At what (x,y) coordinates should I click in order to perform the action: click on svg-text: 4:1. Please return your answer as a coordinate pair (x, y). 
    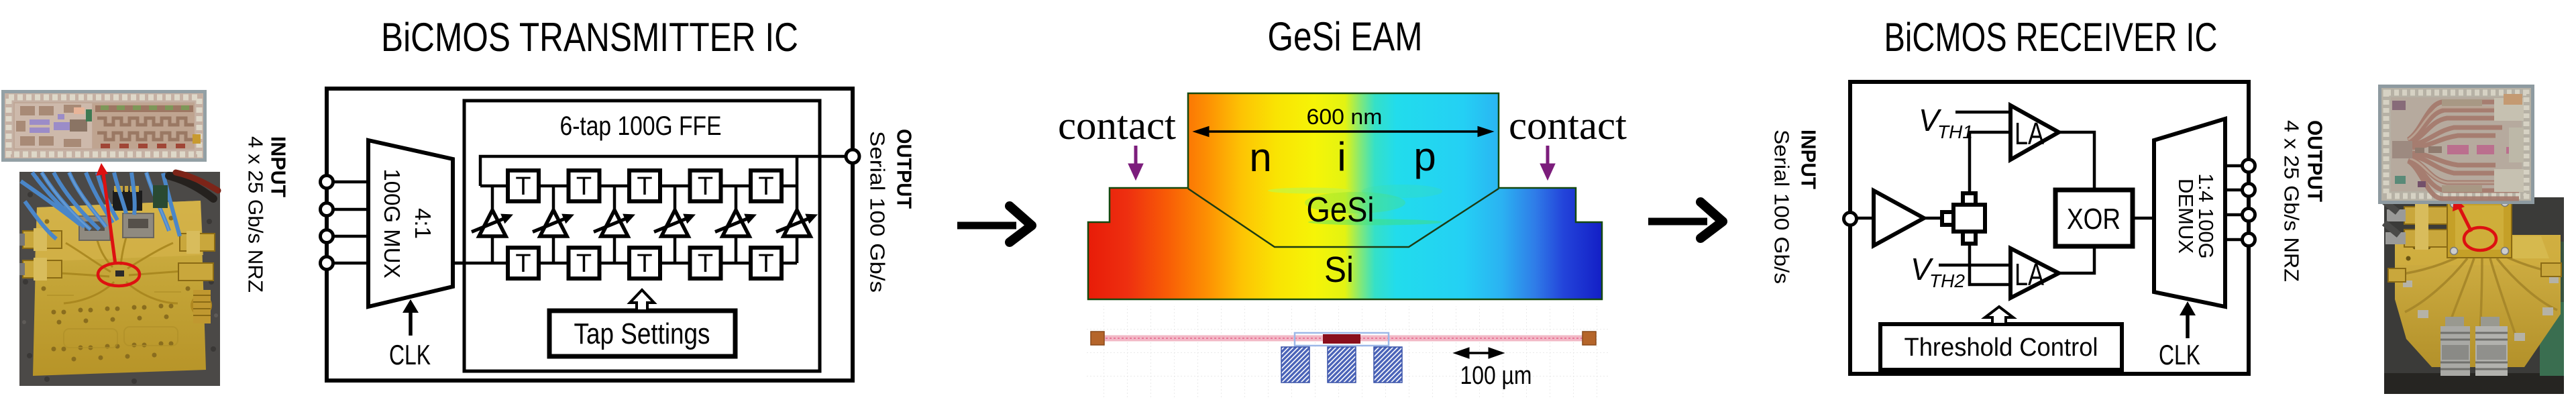
    Looking at the image, I should click on (423, 223).